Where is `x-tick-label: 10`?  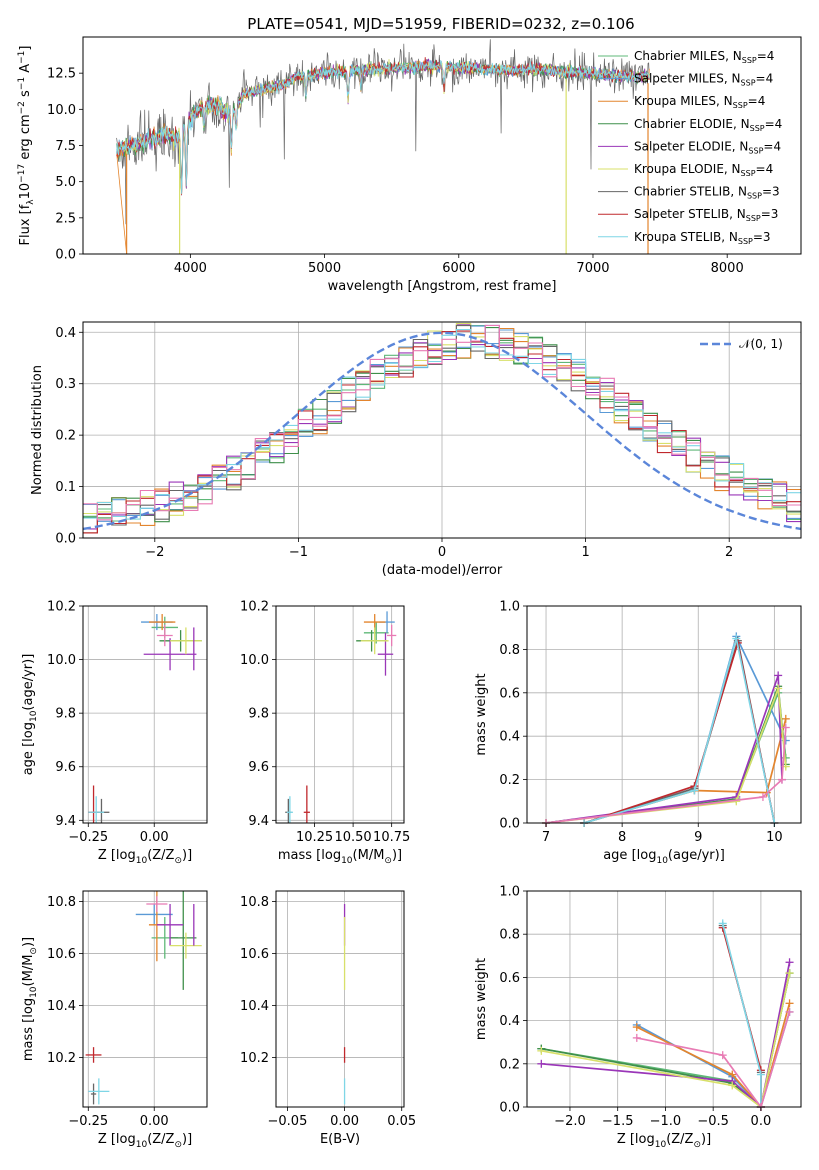
x-tick-label: 10 is located at coordinates (774, 837).